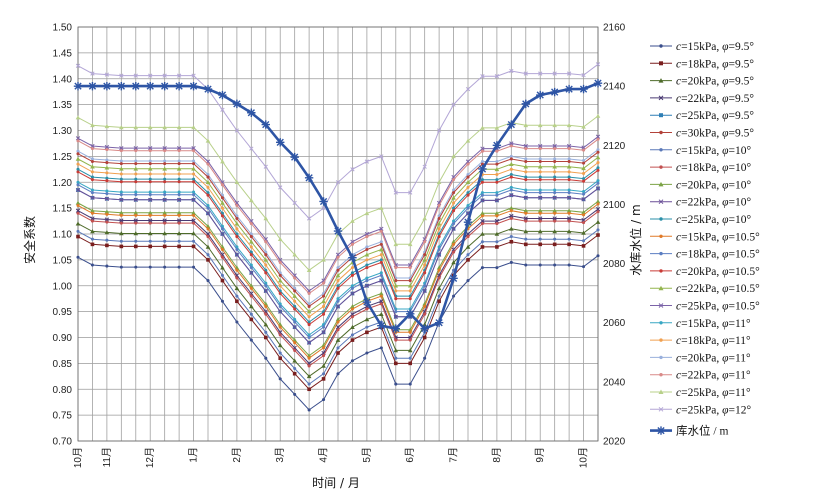 The height and width of the screenshot is (498, 821). I want to click on legend-item: c=15kPa, φ=11°, so click(700, 324).